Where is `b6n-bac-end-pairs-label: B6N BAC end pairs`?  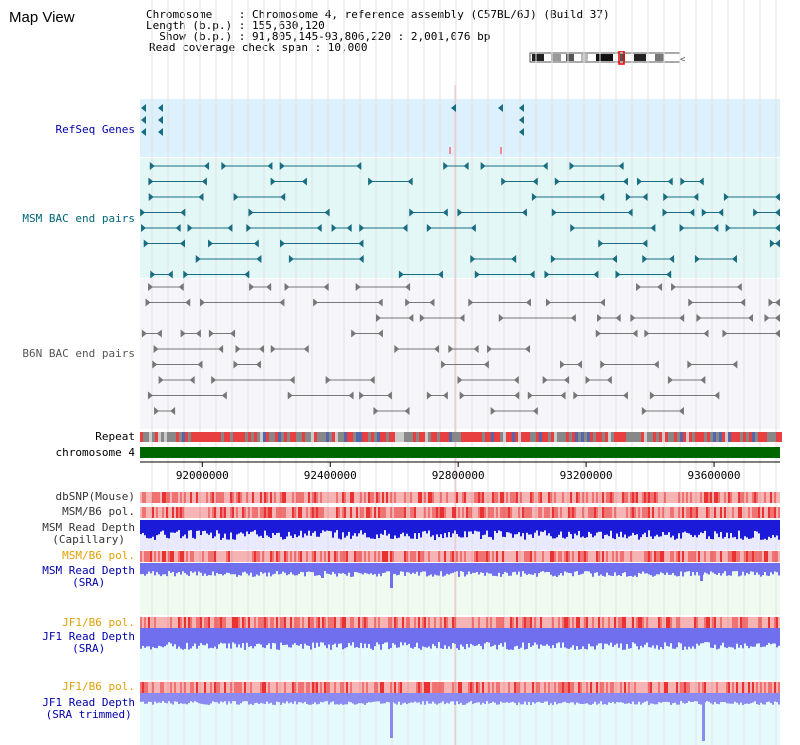 b6n-bac-end-pairs-label: B6N BAC end pairs is located at coordinates (78, 353).